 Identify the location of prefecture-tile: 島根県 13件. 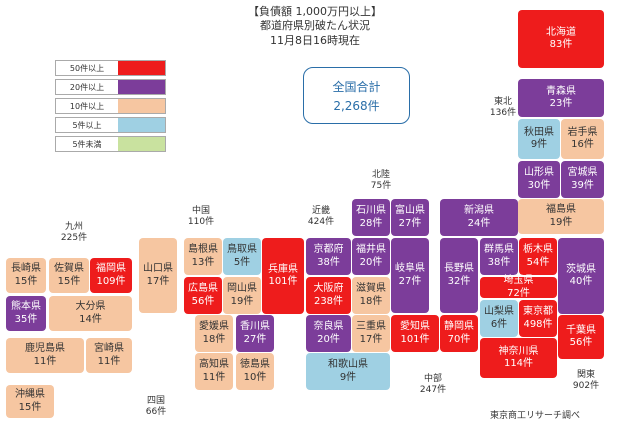
(203, 256).